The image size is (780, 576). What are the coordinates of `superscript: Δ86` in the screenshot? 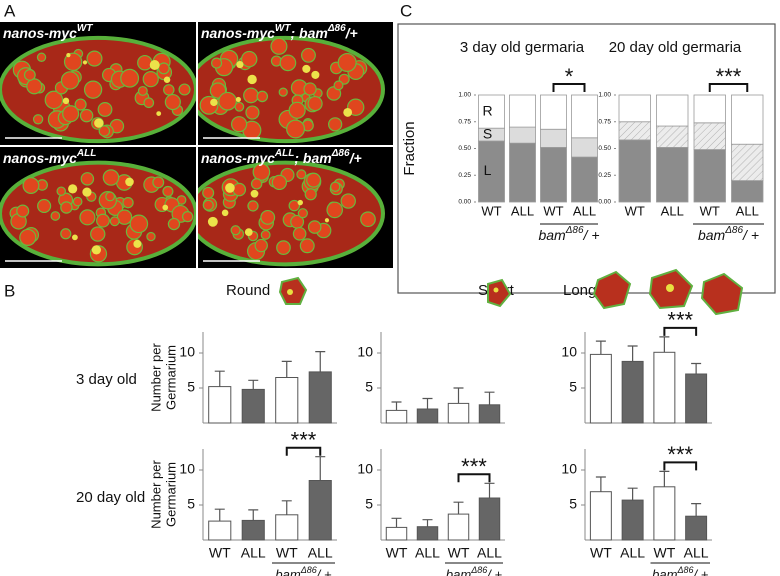 It's located at (478, 570).